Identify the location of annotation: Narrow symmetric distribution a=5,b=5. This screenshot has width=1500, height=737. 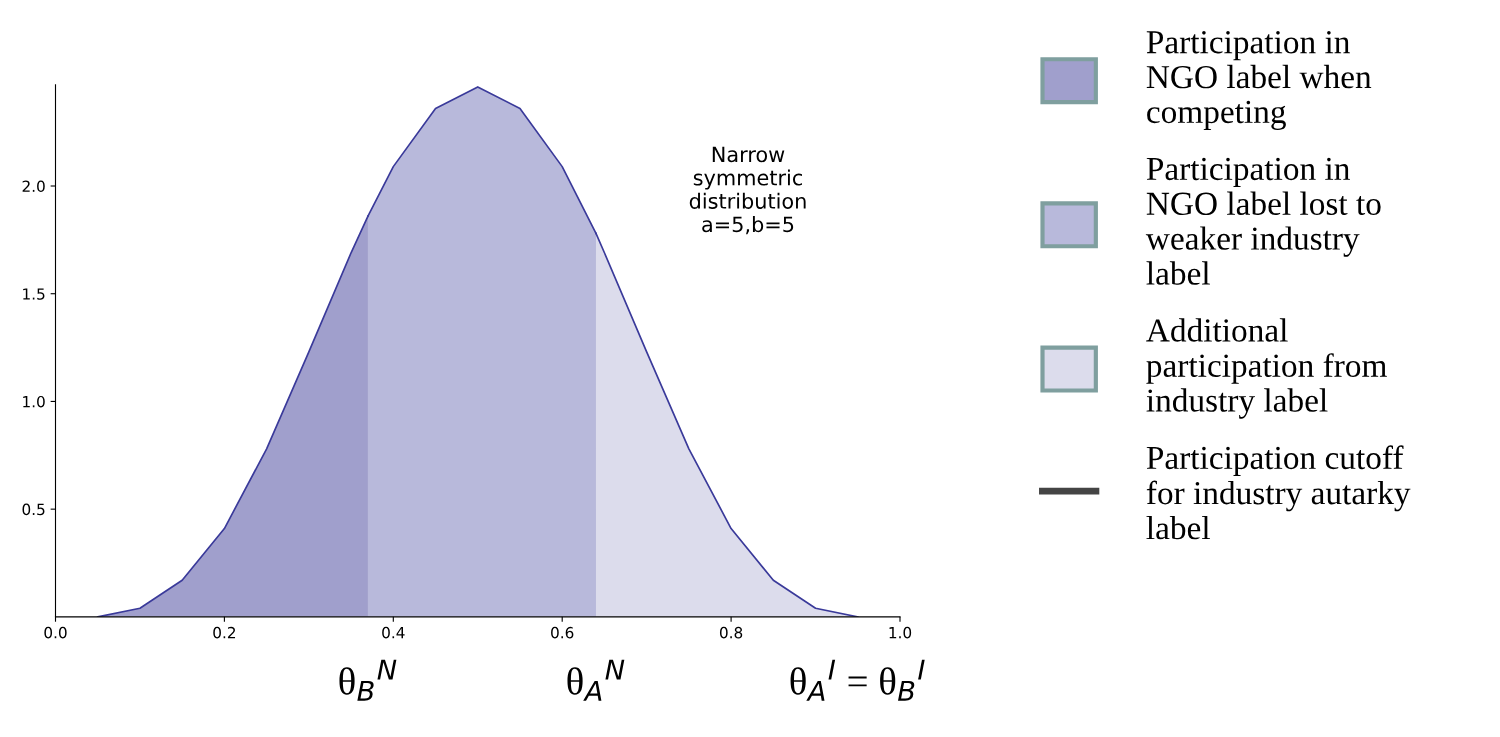
(747, 190).